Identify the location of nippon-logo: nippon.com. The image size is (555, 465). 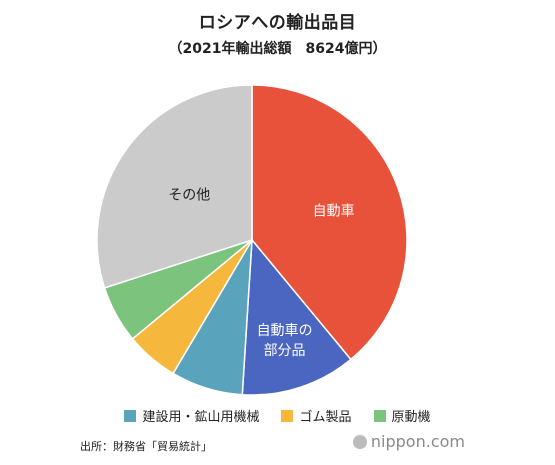
(408, 441).